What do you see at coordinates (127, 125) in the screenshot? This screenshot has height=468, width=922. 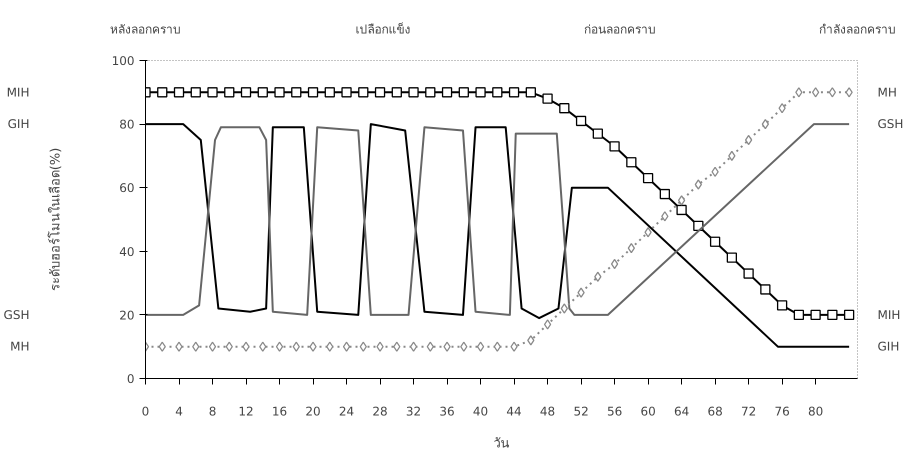 I see `y-tick-label: 80` at bounding box center [127, 125].